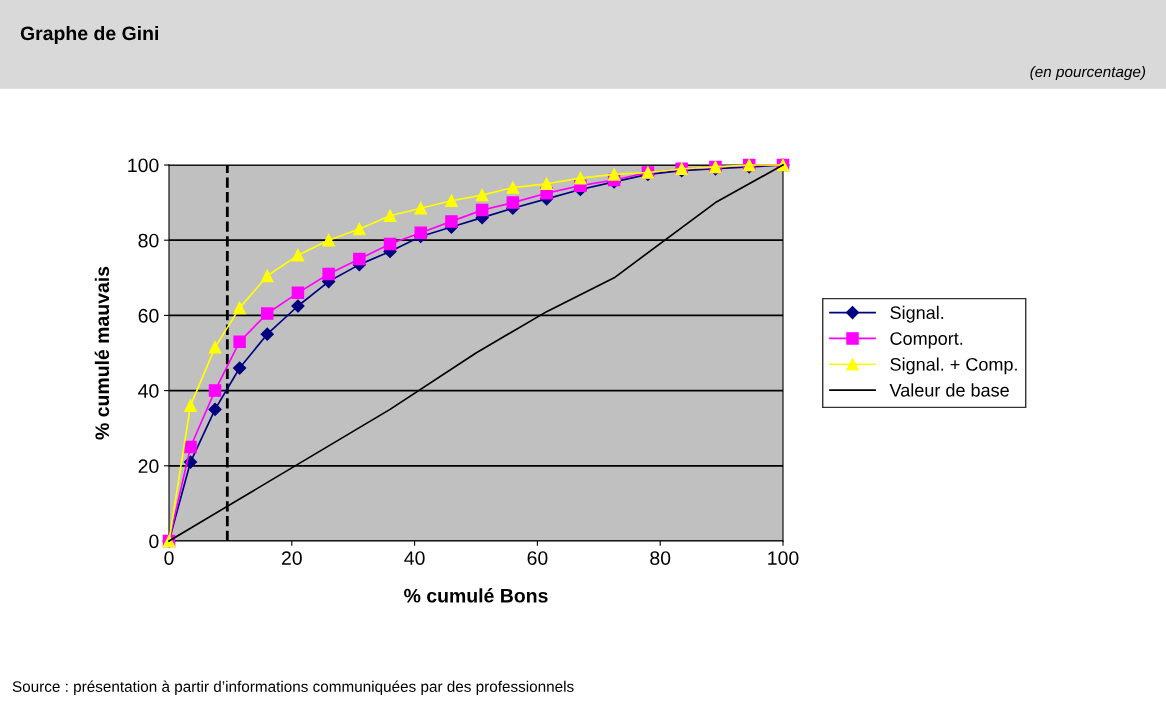 The width and height of the screenshot is (1166, 707). I want to click on x-tick-label: 20, so click(291, 558).